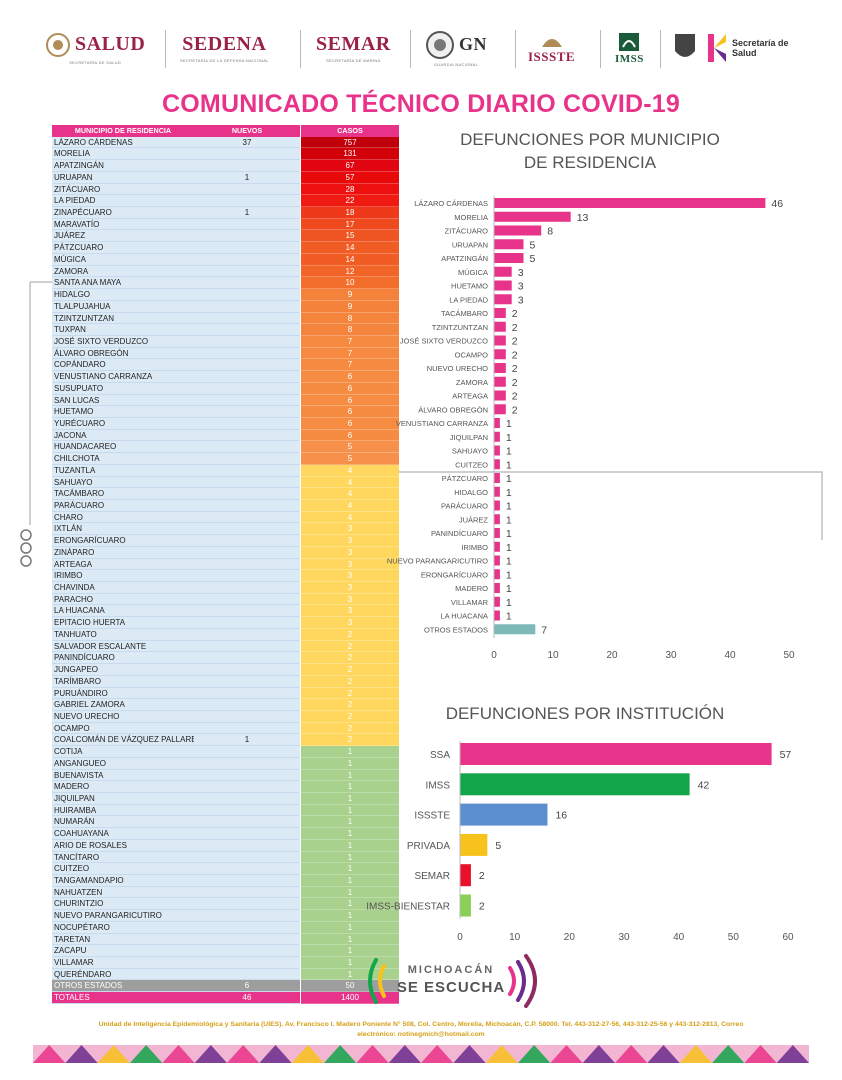 The width and height of the screenshot is (842, 1080). Describe the element at coordinates (123, 693) in the screenshot. I see `municipio-cell: PURUÁNDIRO` at that location.